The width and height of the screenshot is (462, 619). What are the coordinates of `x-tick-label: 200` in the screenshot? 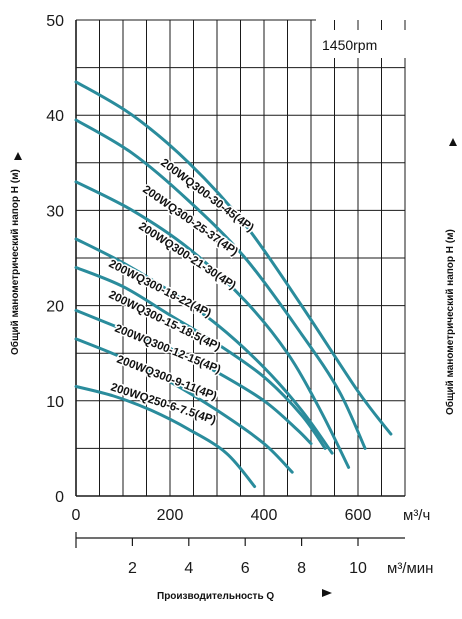 It's located at (170, 515).